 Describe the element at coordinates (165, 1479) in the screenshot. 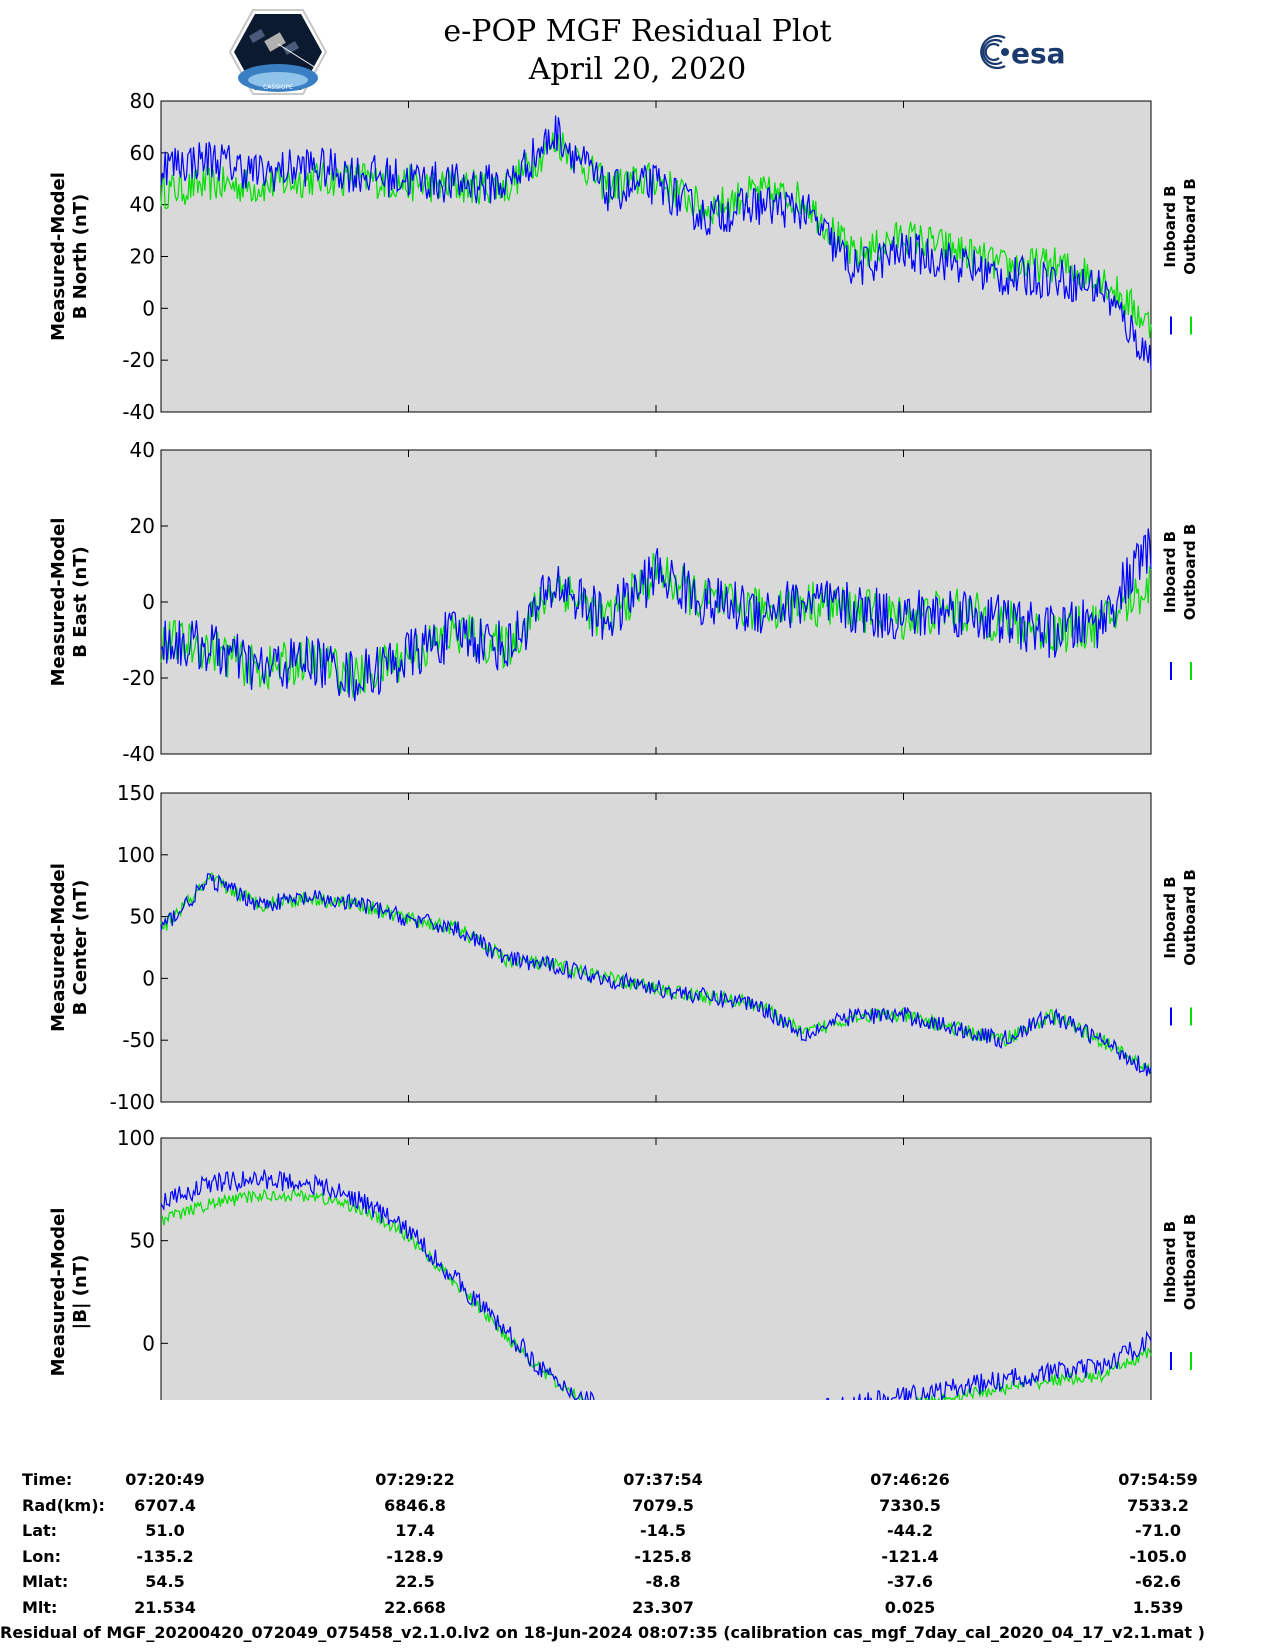

I see `ephemeris-value: 07:20:49` at that location.